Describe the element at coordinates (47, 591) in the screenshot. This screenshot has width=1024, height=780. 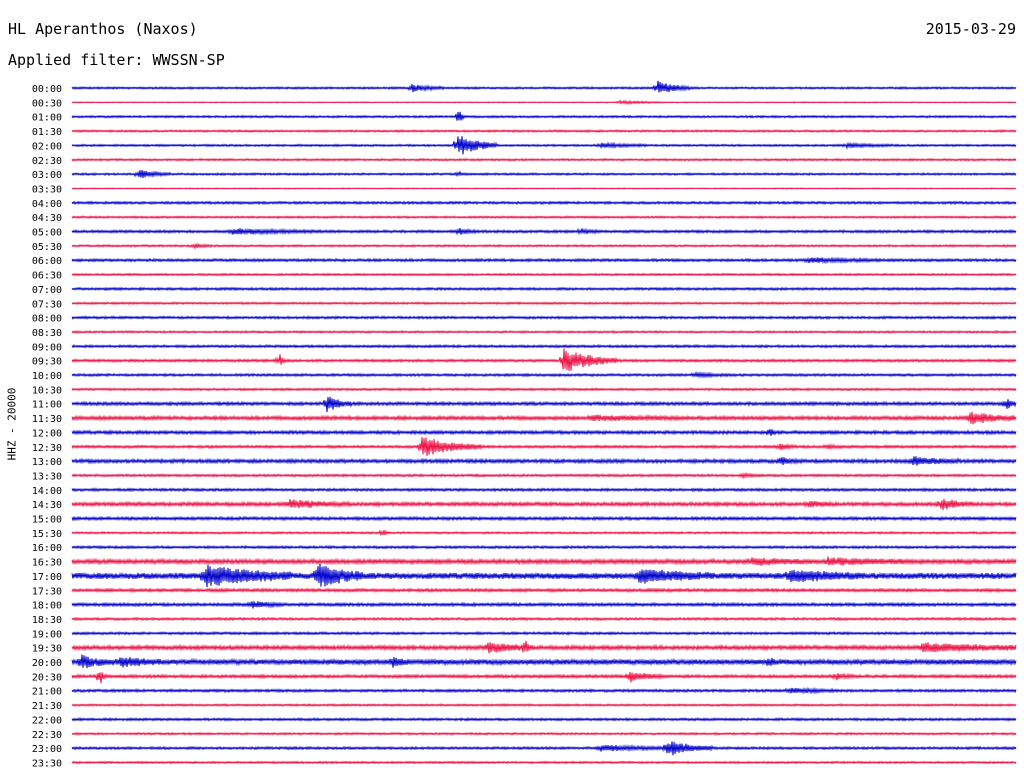
I see `row-time-label: 17:30` at that location.